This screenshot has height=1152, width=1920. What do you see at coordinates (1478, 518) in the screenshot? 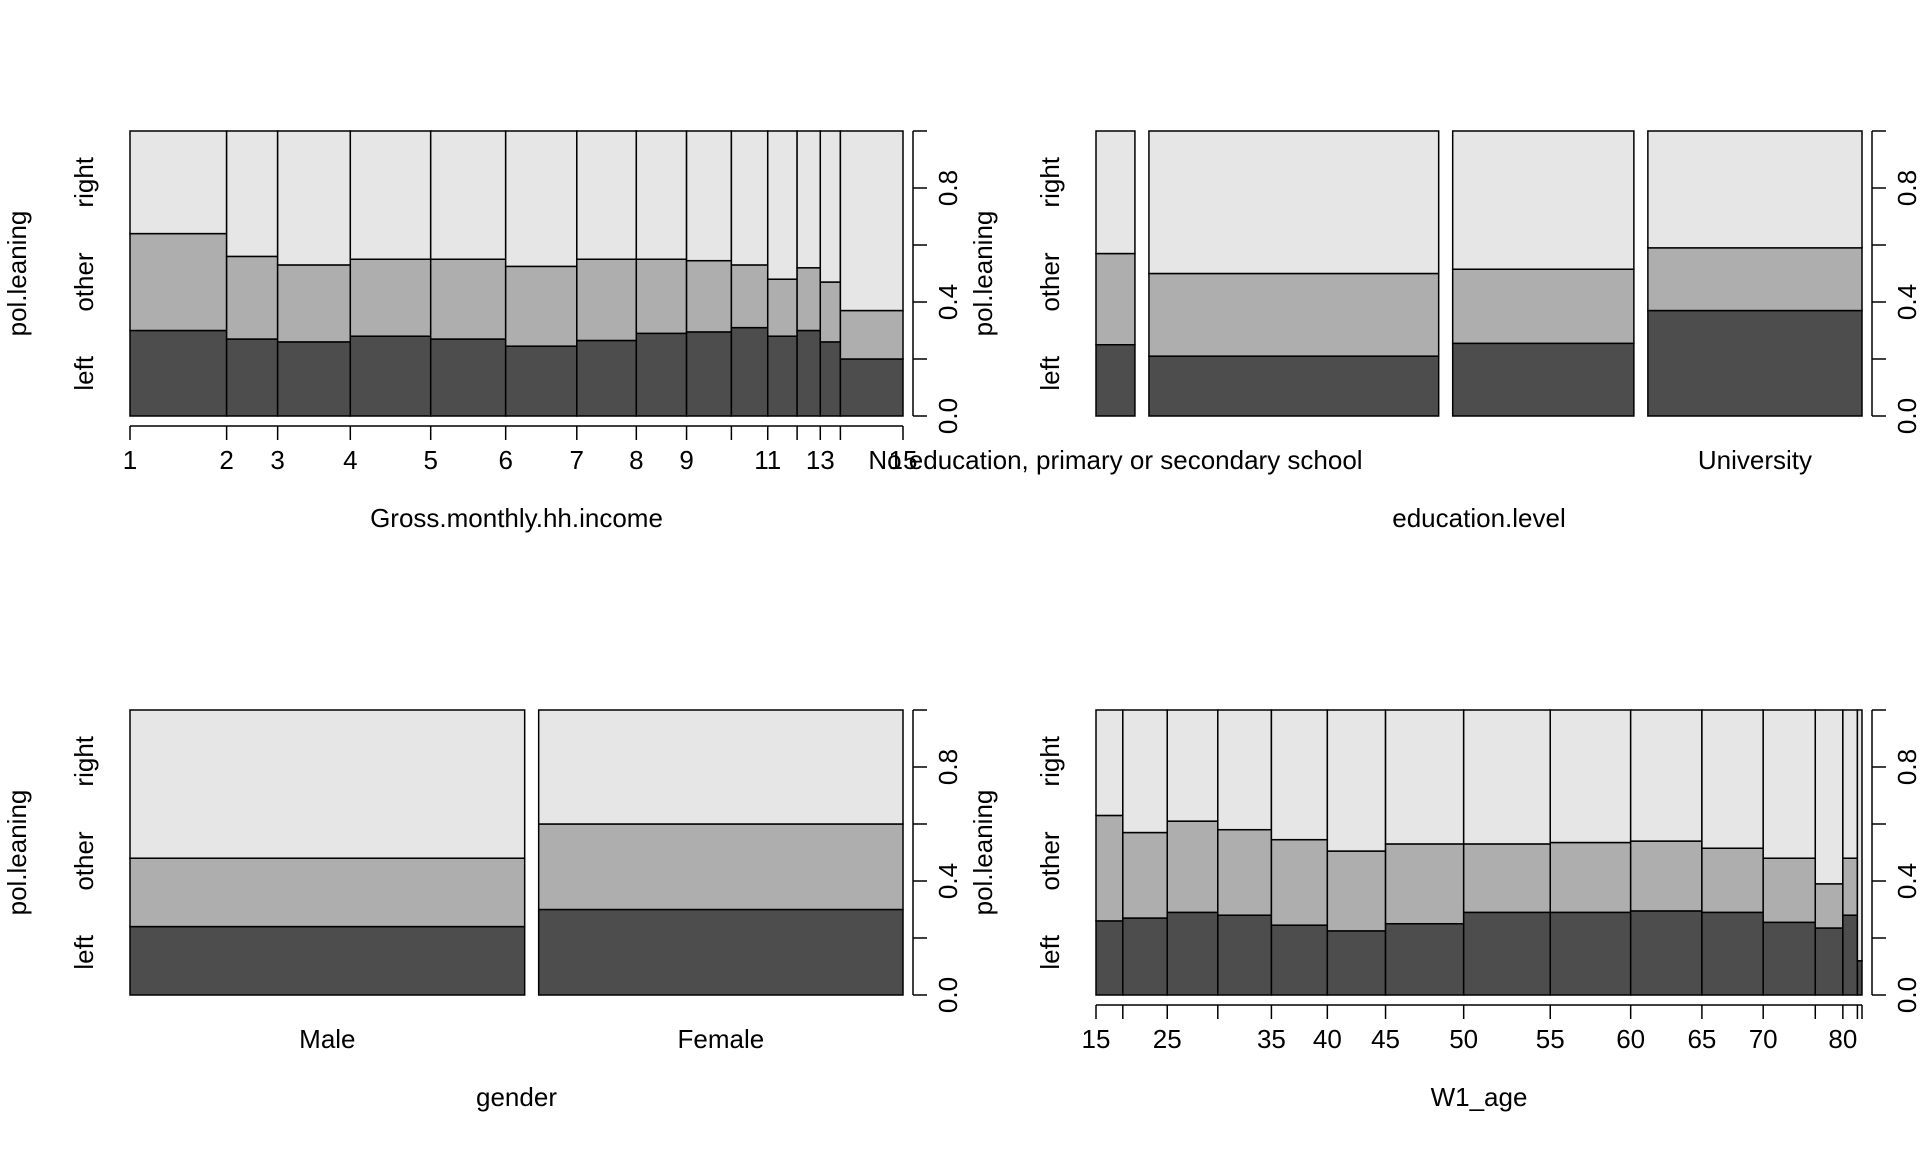
I see `x-axis-label: education.level` at bounding box center [1478, 518].